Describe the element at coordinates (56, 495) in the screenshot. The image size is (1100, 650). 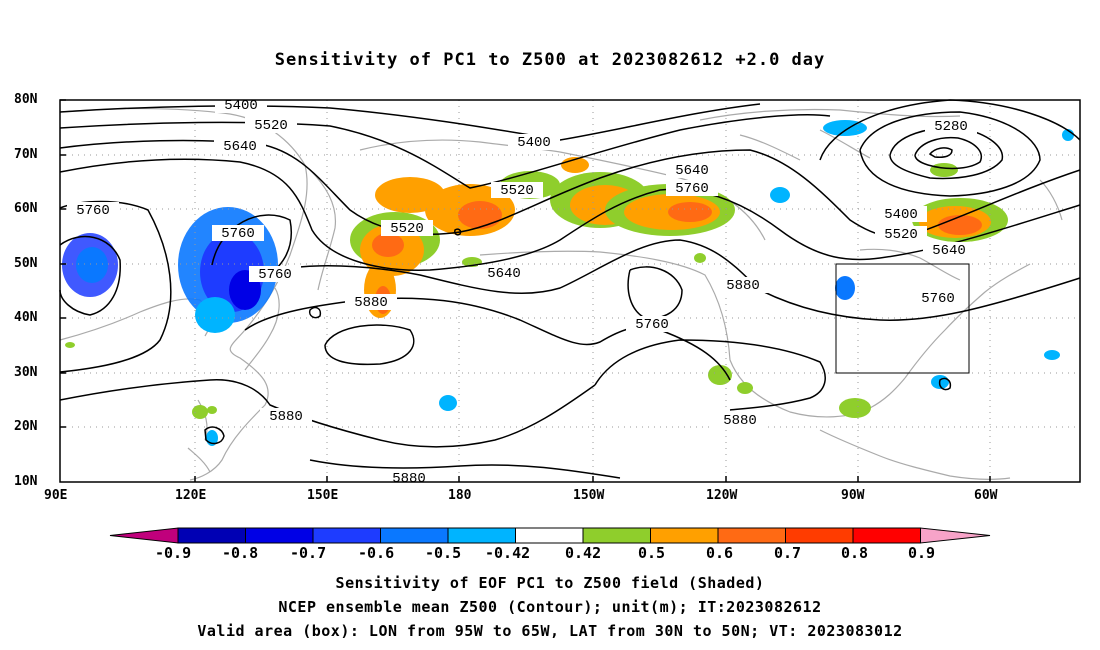
I see `lon-label: 90E` at that location.